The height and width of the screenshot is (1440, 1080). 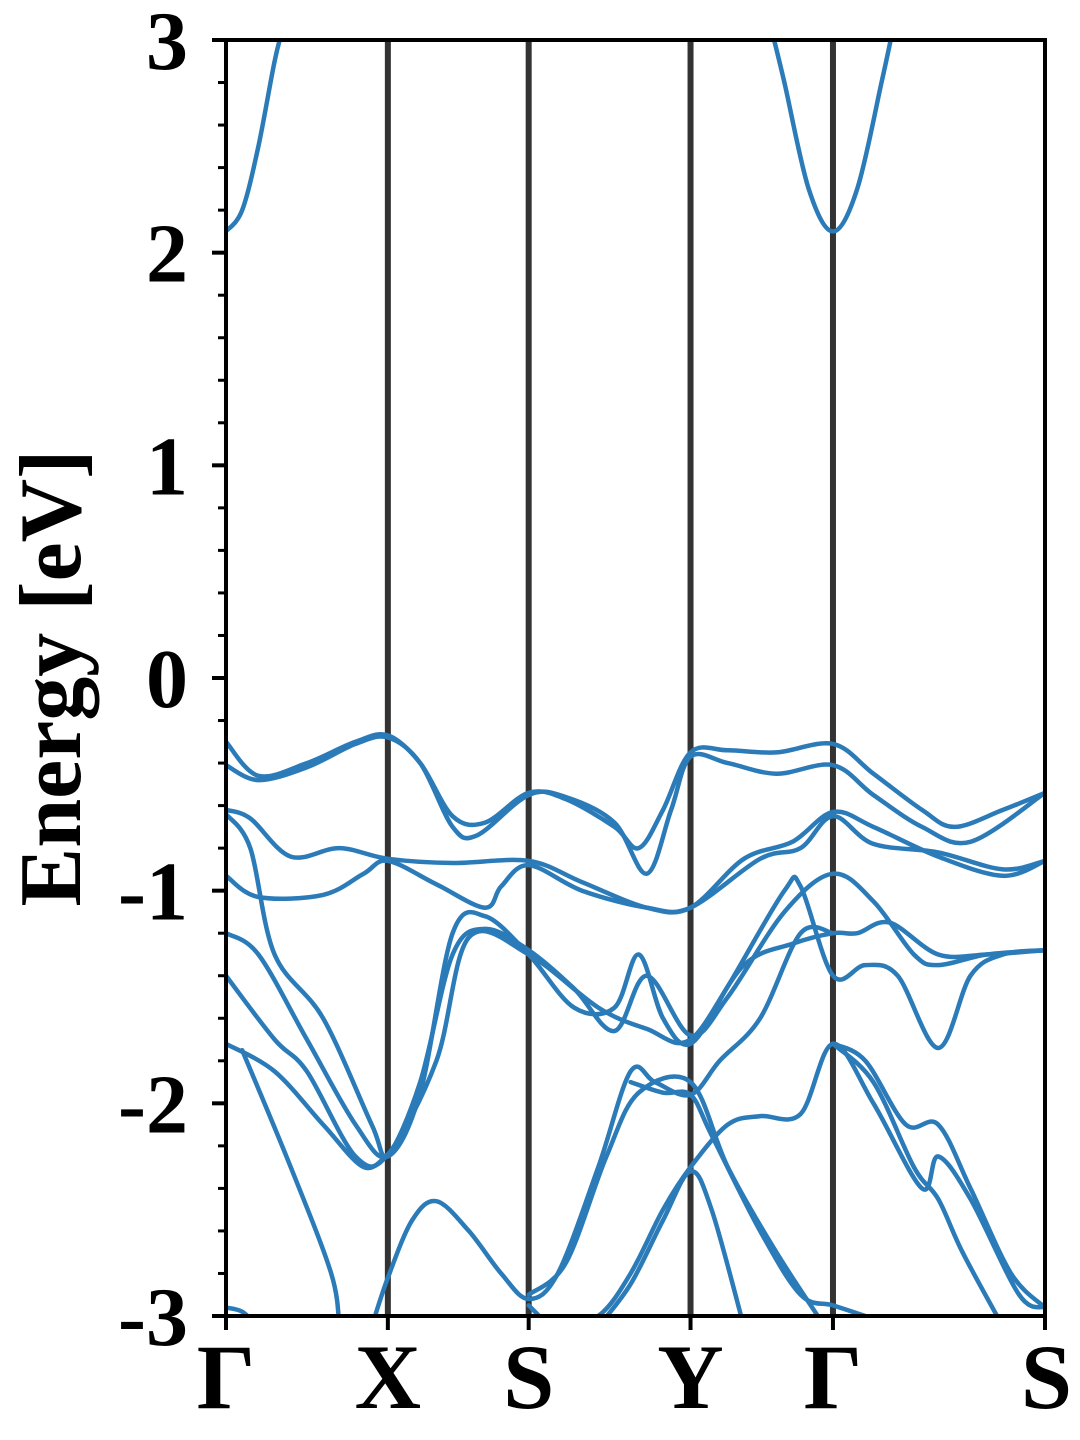 What do you see at coordinates (153, 892) in the screenshot?
I see `y-tick-label: -1` at bounding box center [153, 892].